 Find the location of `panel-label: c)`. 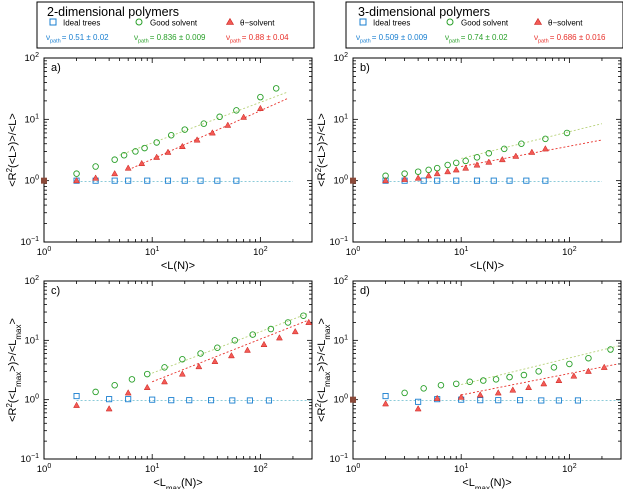

panel-label: c) is located at coordinates (55, 291).